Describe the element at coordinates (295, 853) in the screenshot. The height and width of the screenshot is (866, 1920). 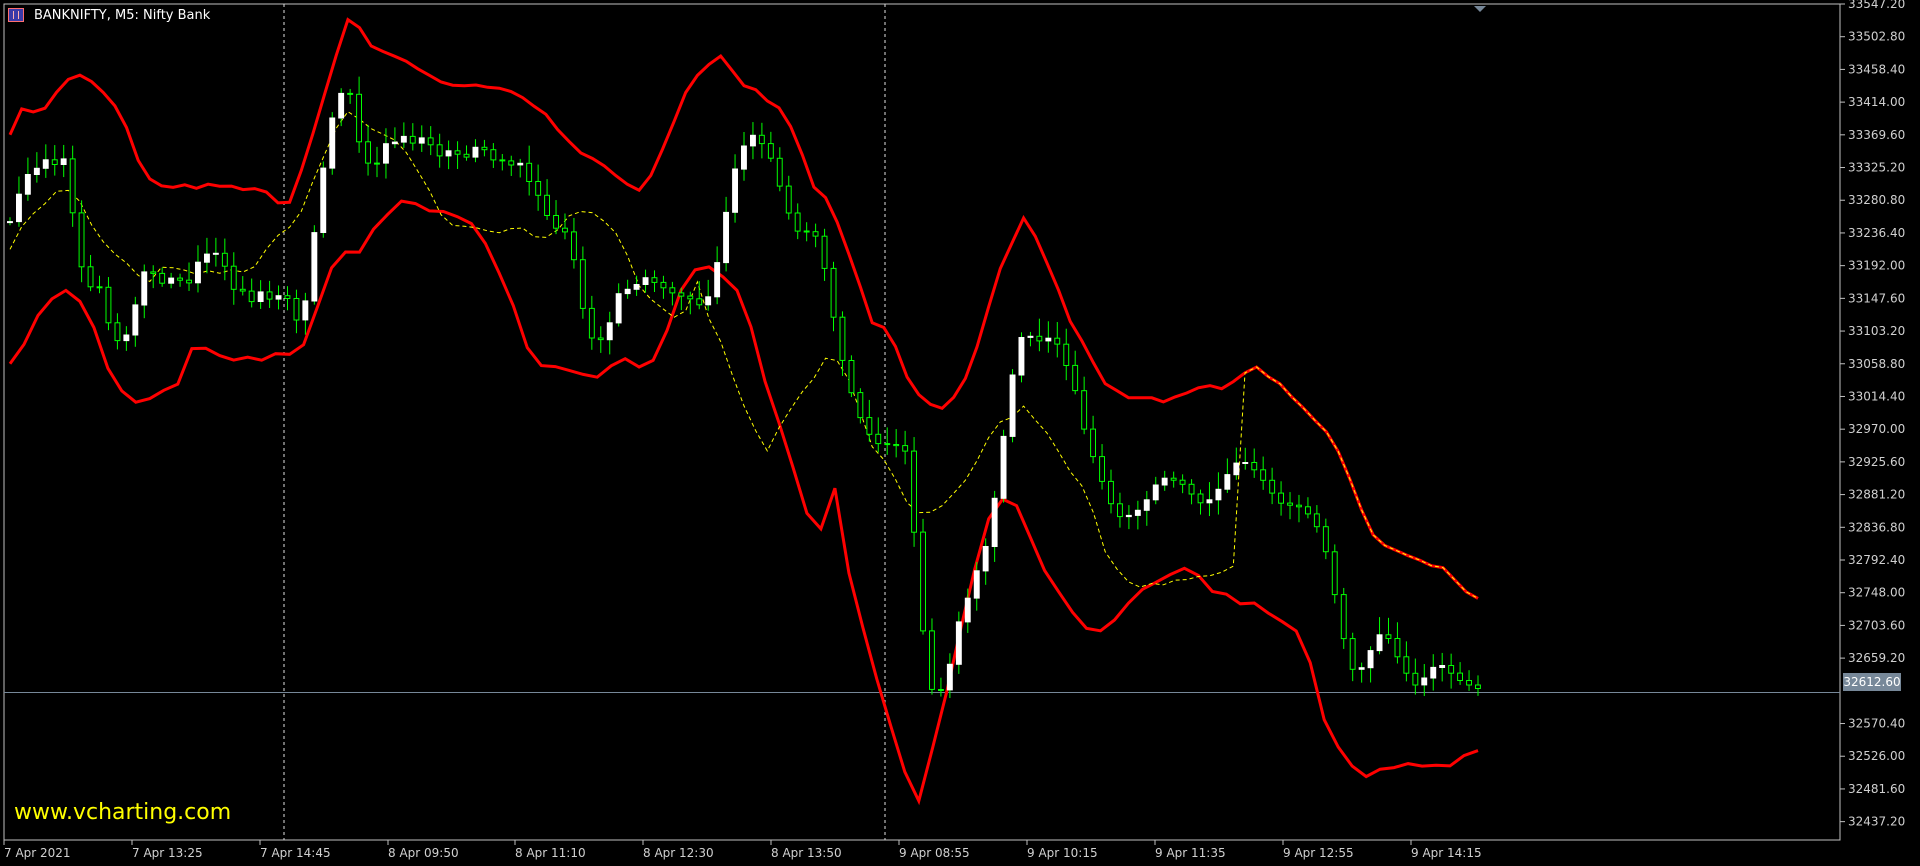
I see `time-tick-label: 7 Apr 14:45` at that location.